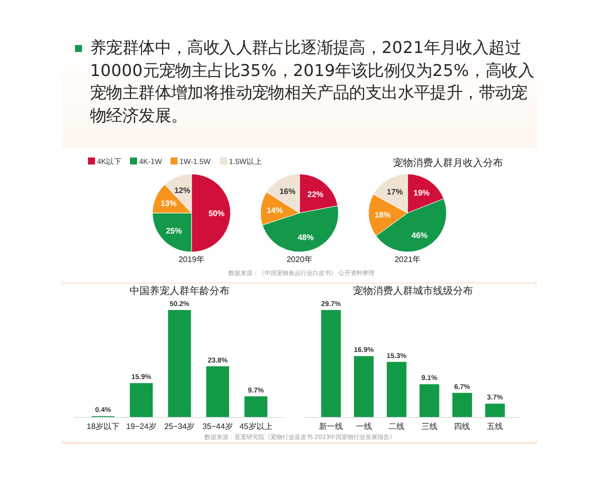 Image resolution: width=600 pixels, height=480 pixels. I want to click on x-tick-label: 新一线, so click(331, 426).